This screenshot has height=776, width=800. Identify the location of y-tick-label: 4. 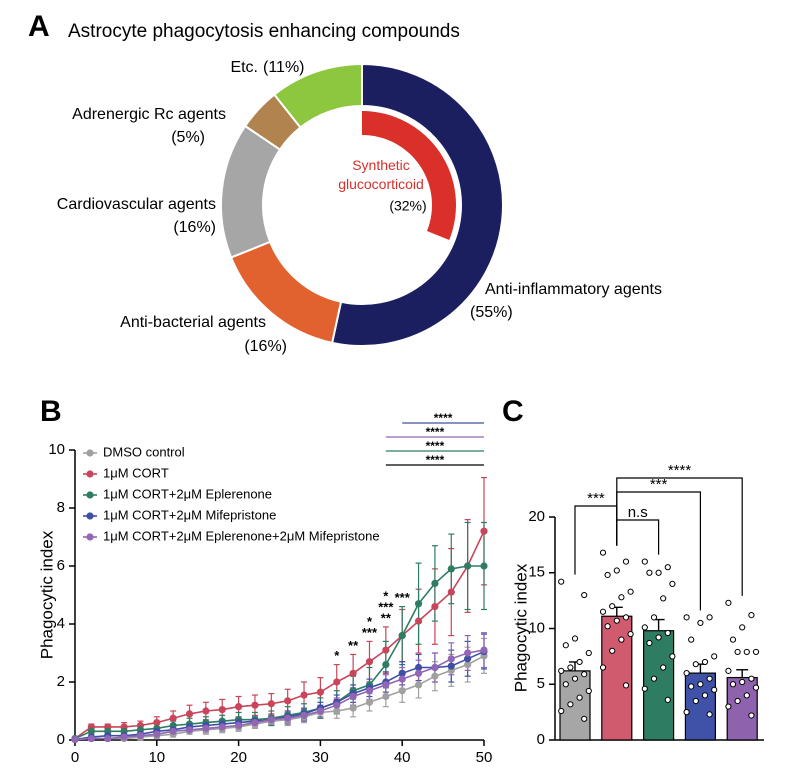
(61, 623).